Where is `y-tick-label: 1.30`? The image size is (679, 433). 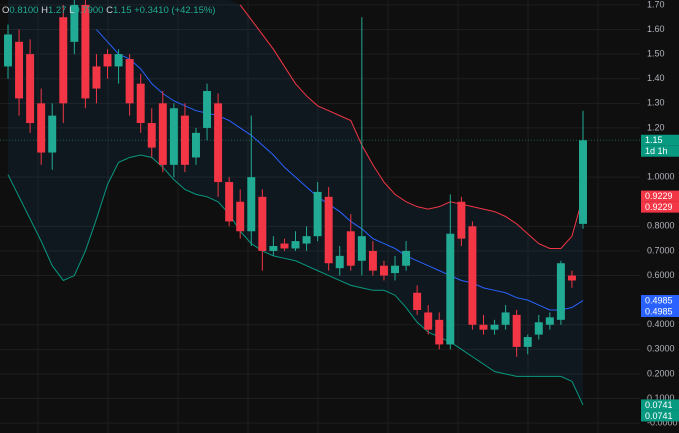
y-tick-label: 1.30 is located at coordinates (656, 103).